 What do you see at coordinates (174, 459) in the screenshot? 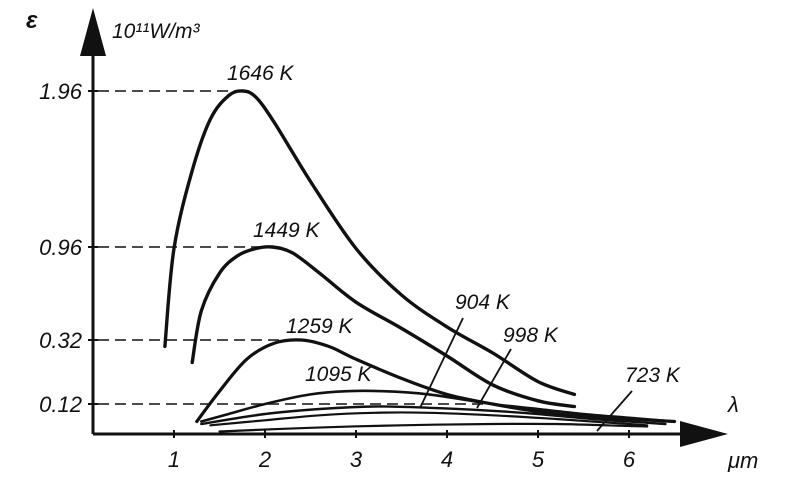
I see `x-tick-label: 1` at bounding box center [174, 459].